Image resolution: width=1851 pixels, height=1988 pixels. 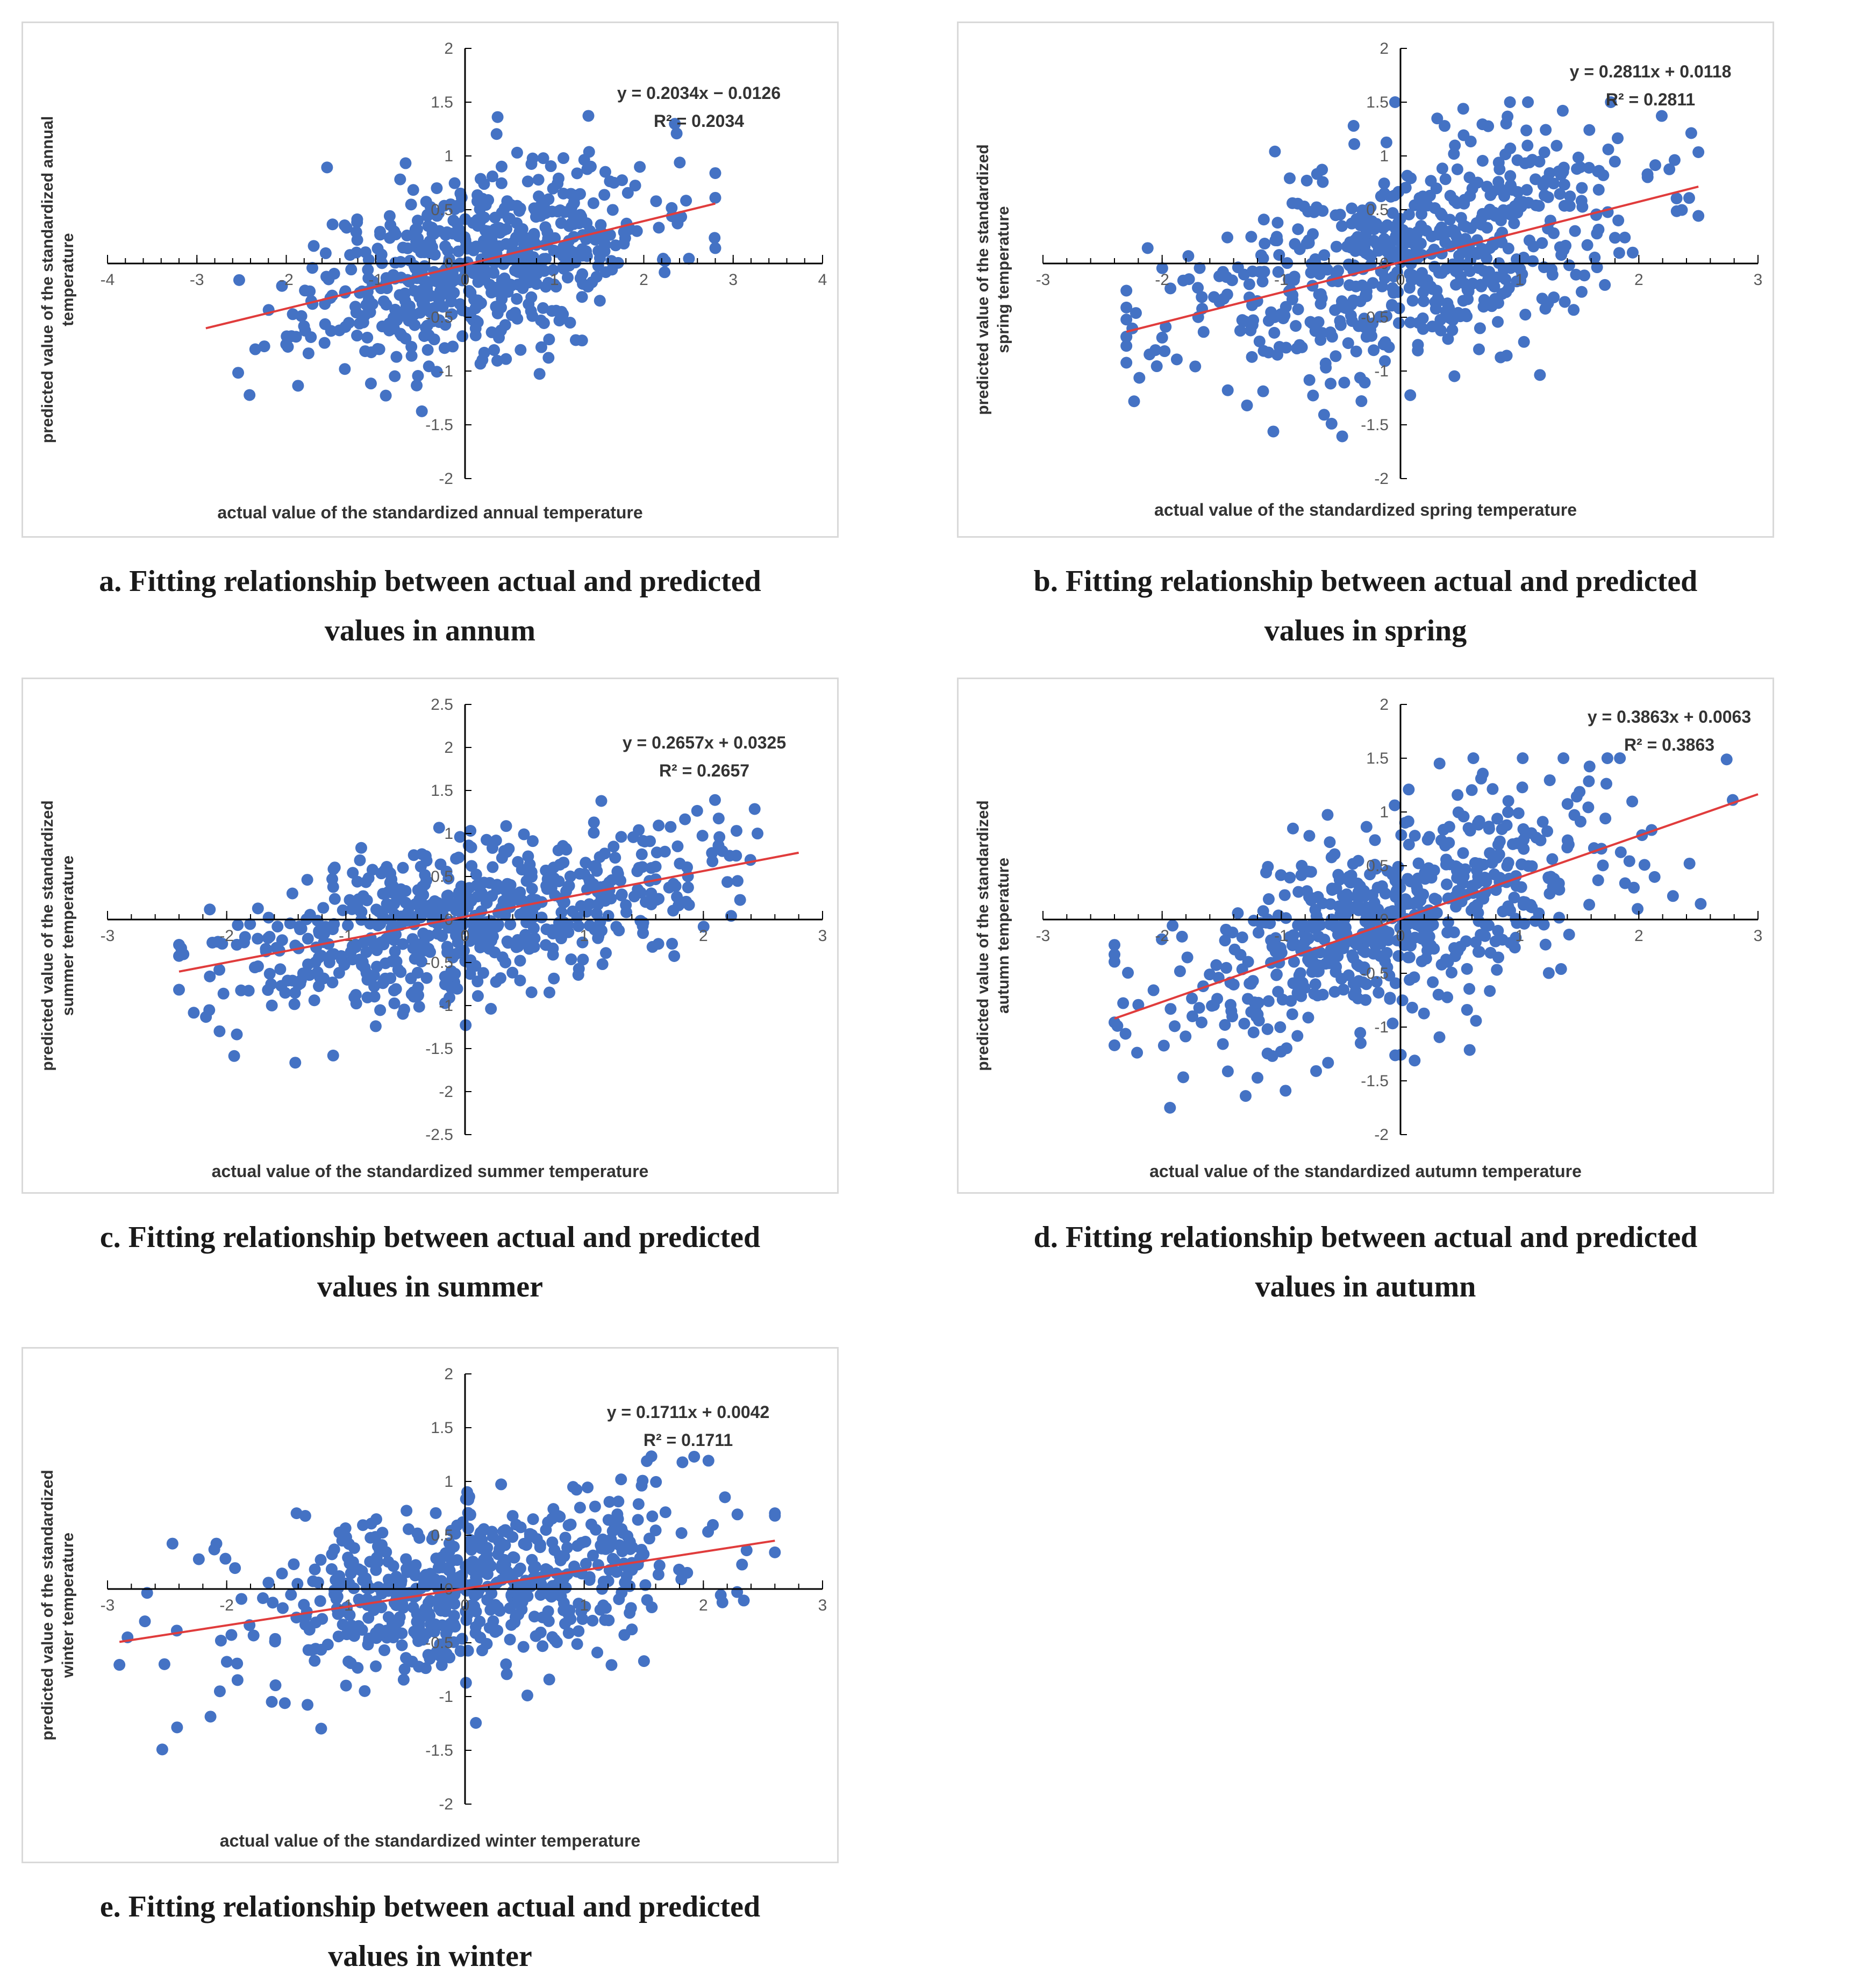 What do you see at coordinates (446, 1804) in the screenshot?
I see `y-tick-label: -2` at bounding box center [446, 1804].